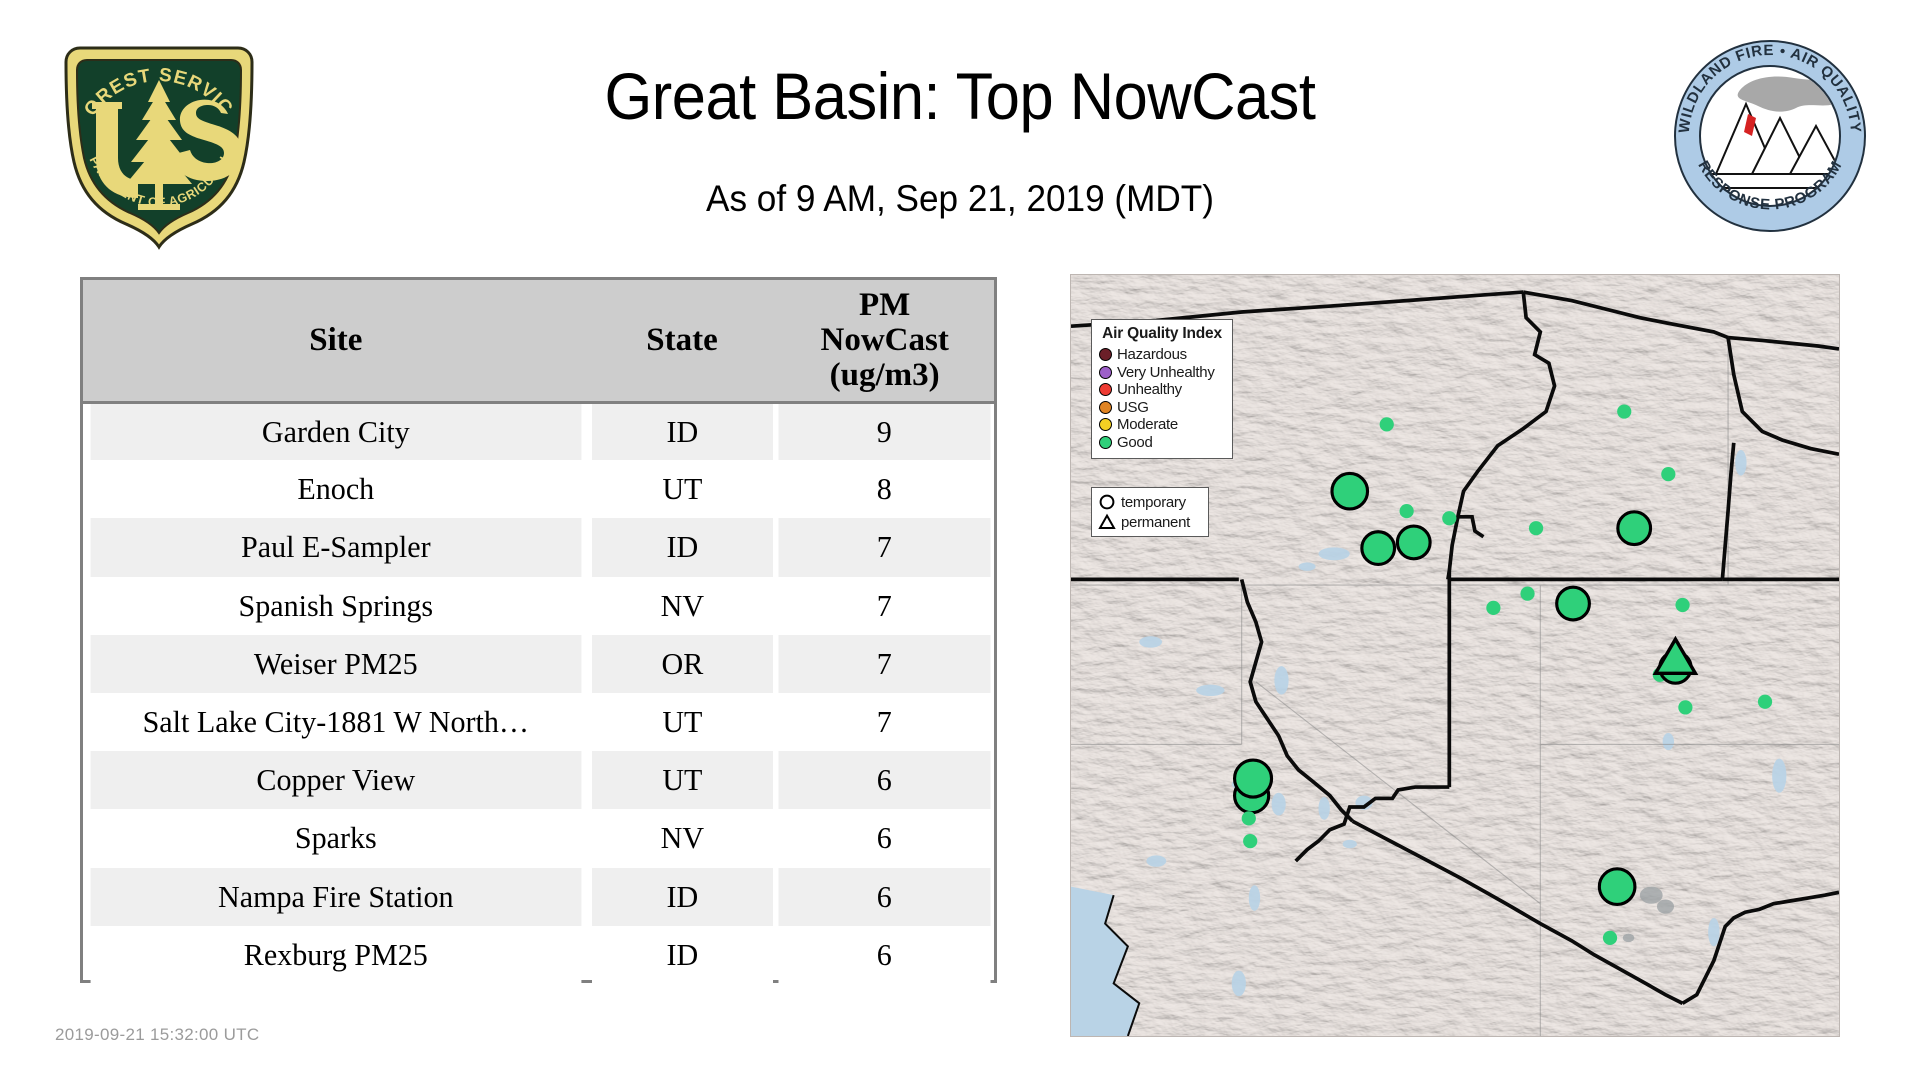  I want to click on cell-site: Sparks, so click(336, 838).